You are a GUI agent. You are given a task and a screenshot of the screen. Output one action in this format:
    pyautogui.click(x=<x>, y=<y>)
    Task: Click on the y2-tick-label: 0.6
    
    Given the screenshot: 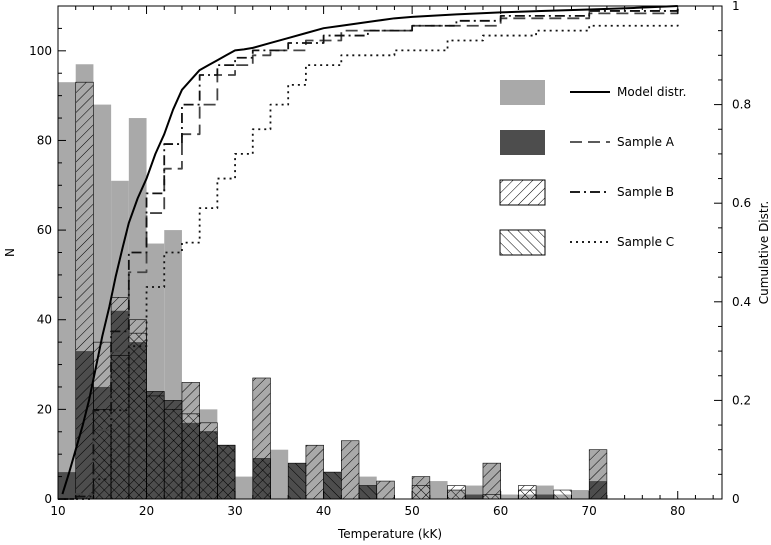 What is the action you would take?
    pyautogui.click(x=741, y=203)
    